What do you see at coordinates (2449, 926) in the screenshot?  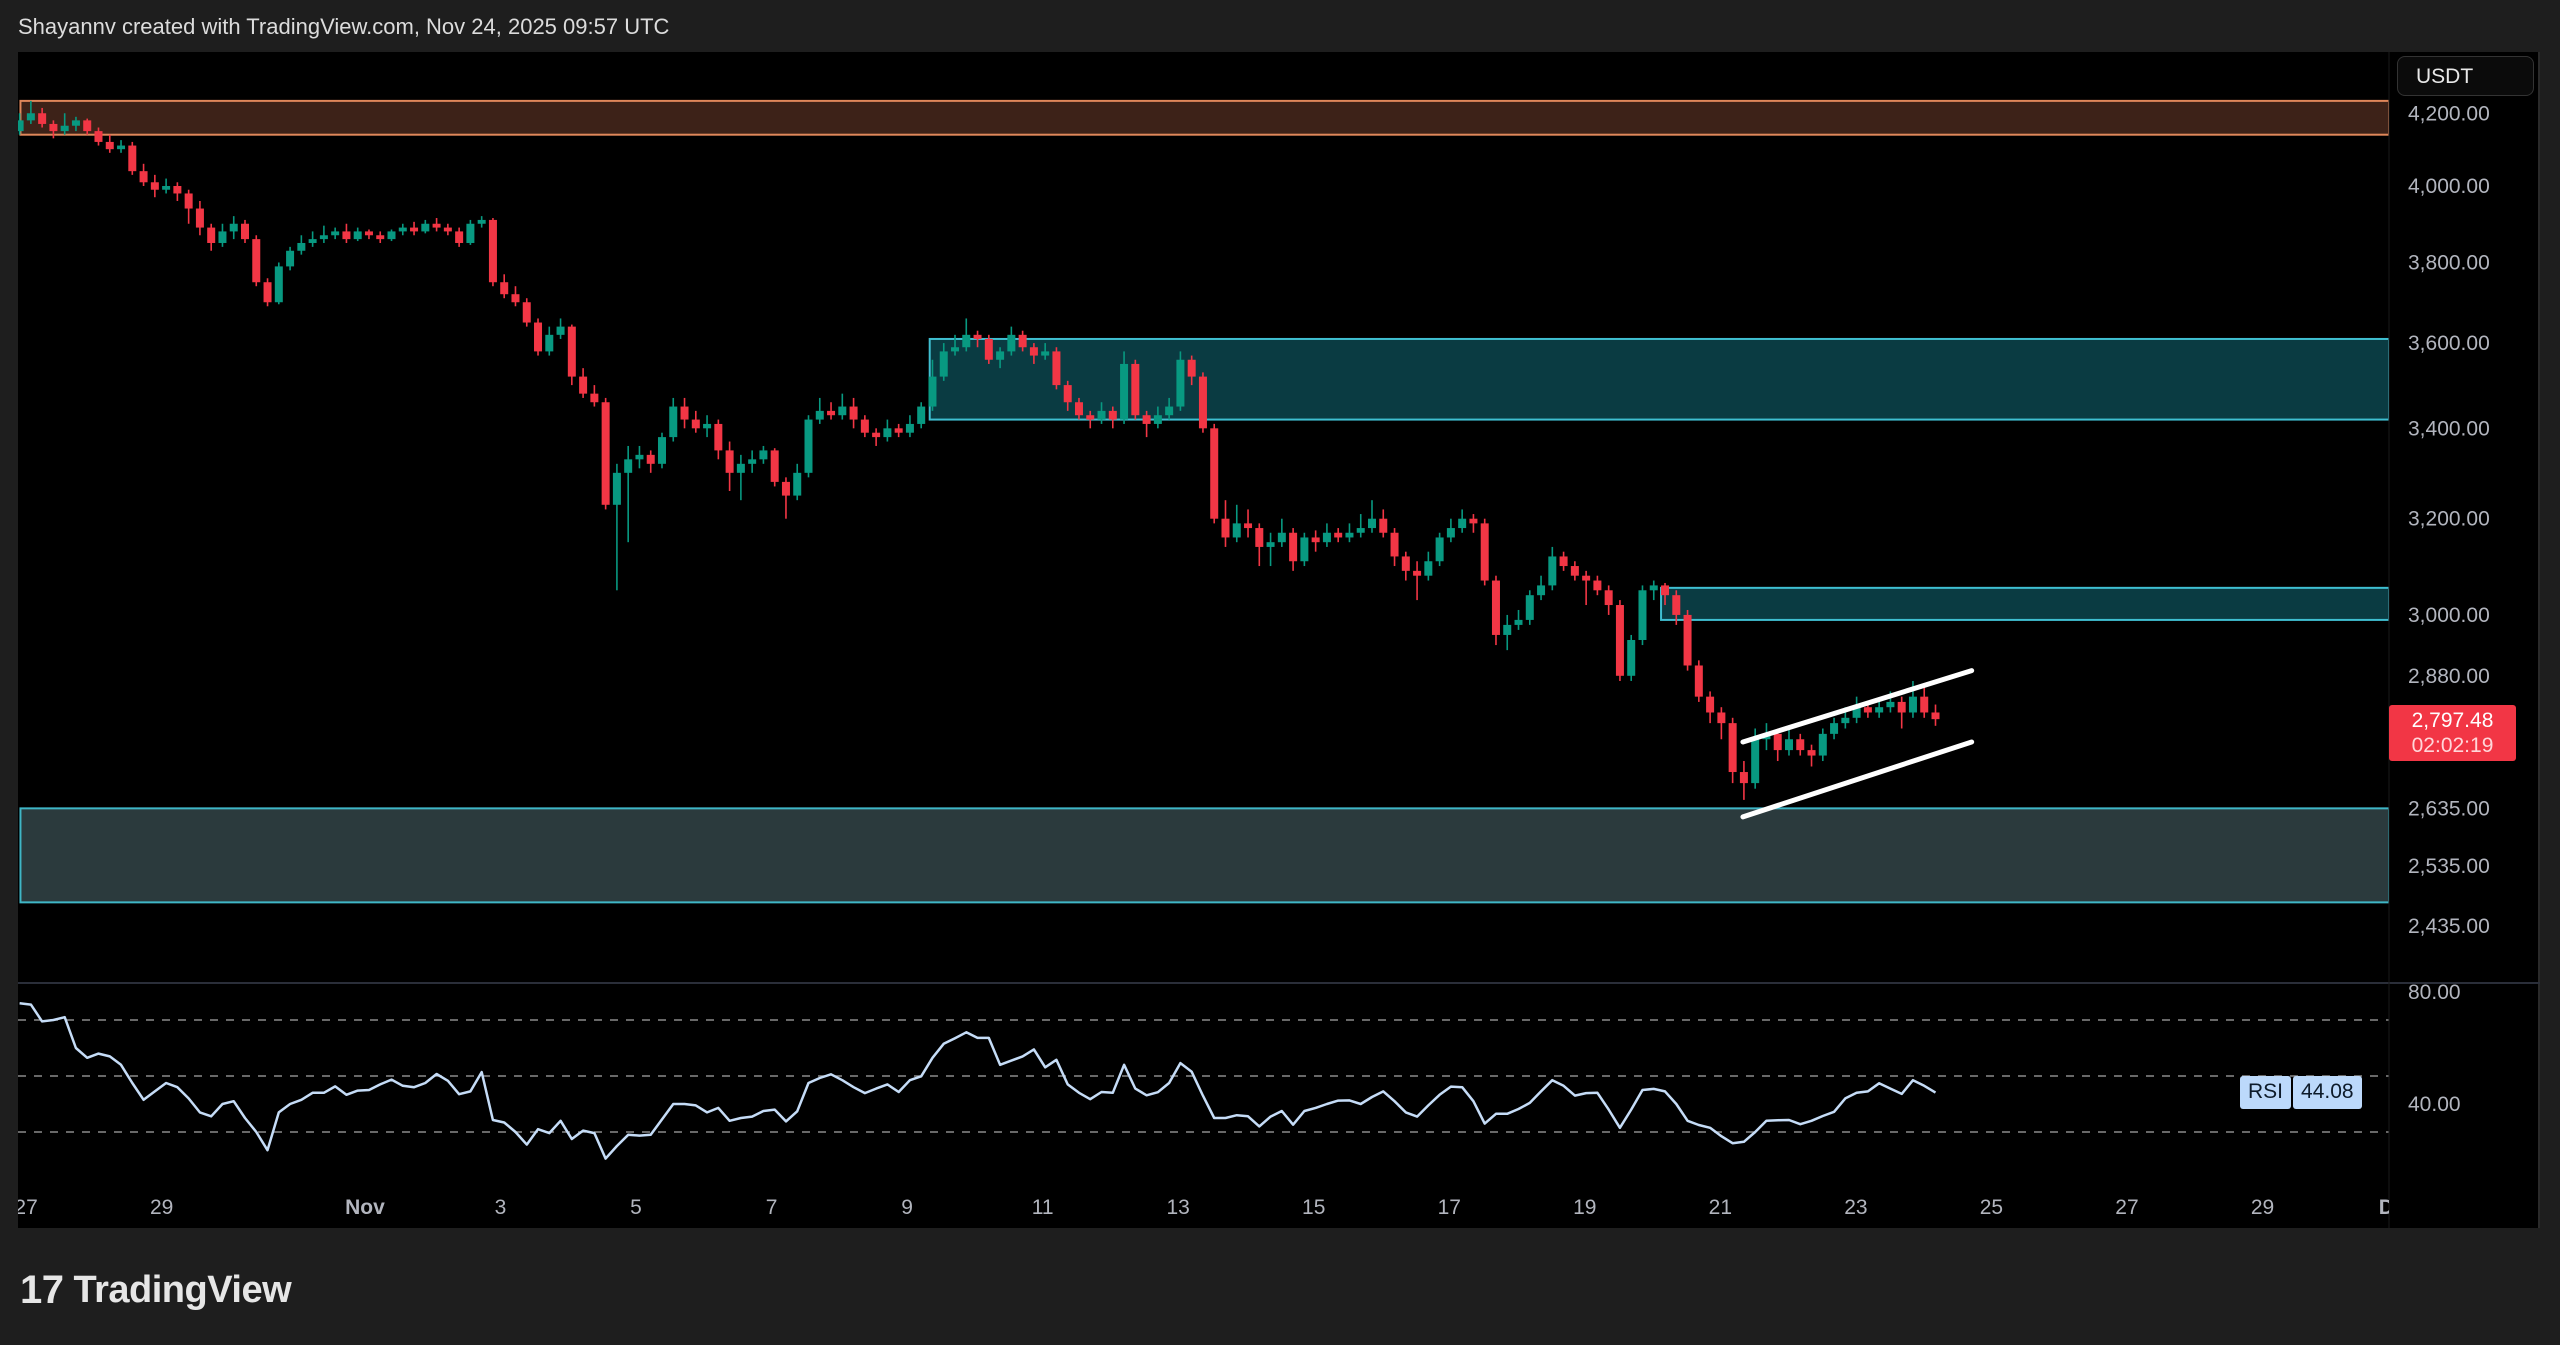 I see `price-axis-label: 2,435.00` at bounding box center [2449, 926].